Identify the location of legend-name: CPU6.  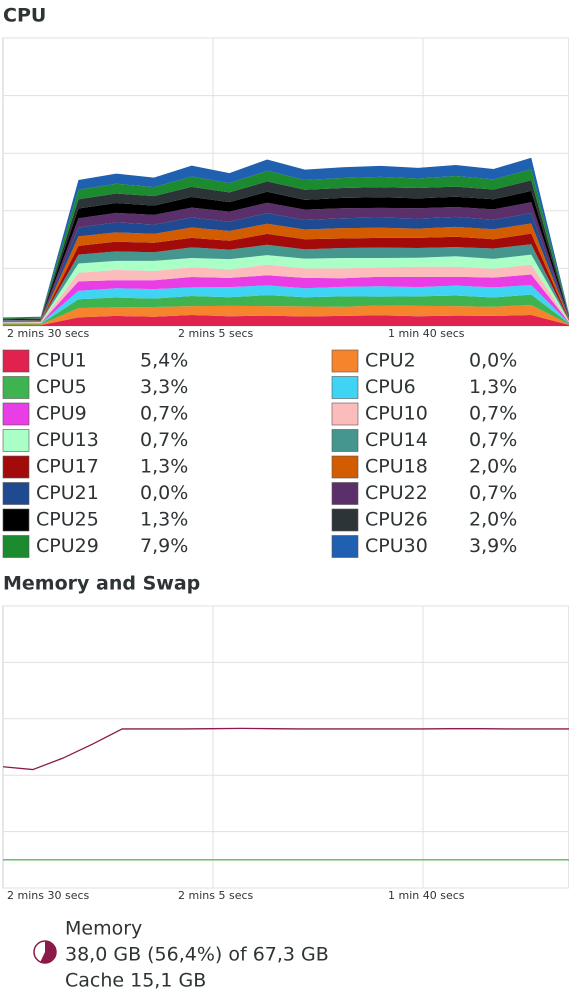
(390, 387).